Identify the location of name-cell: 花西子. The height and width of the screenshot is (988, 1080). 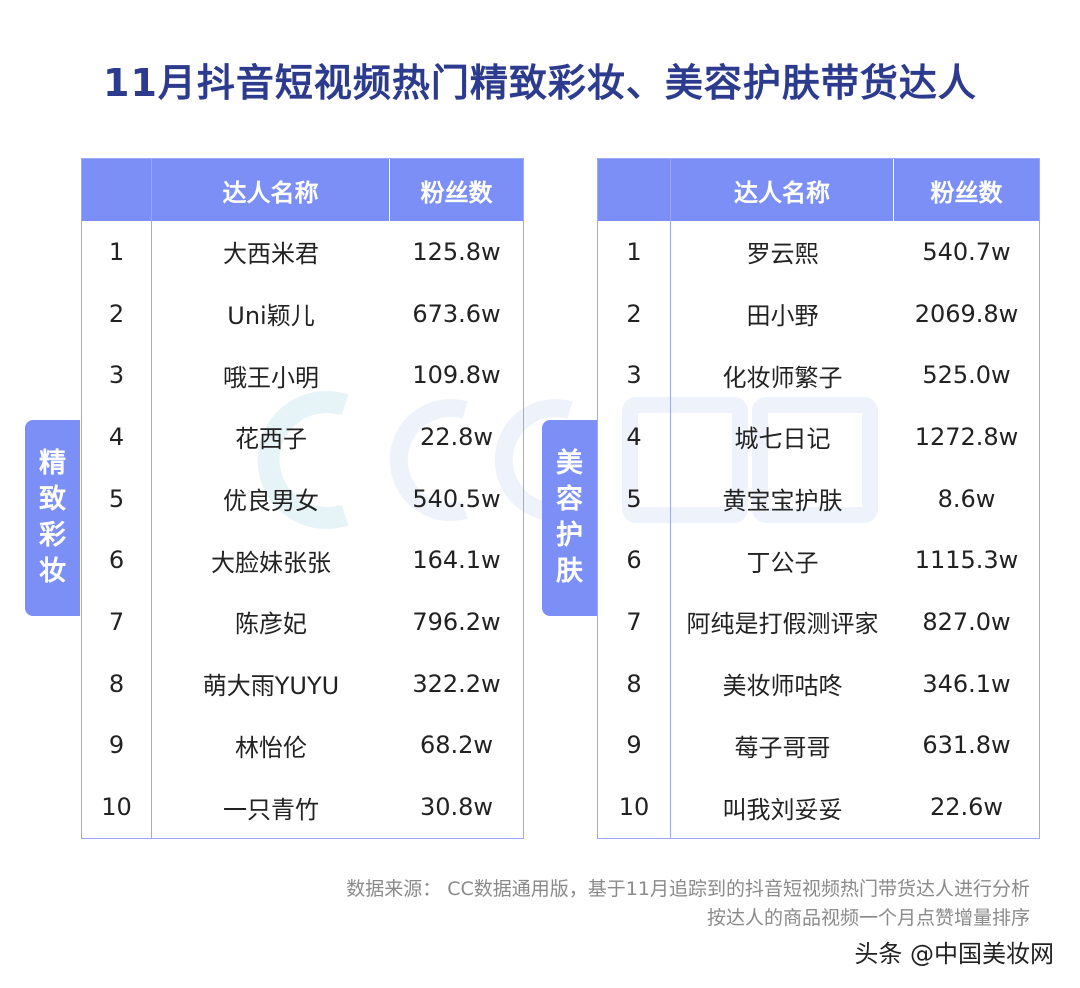
(271, 439).